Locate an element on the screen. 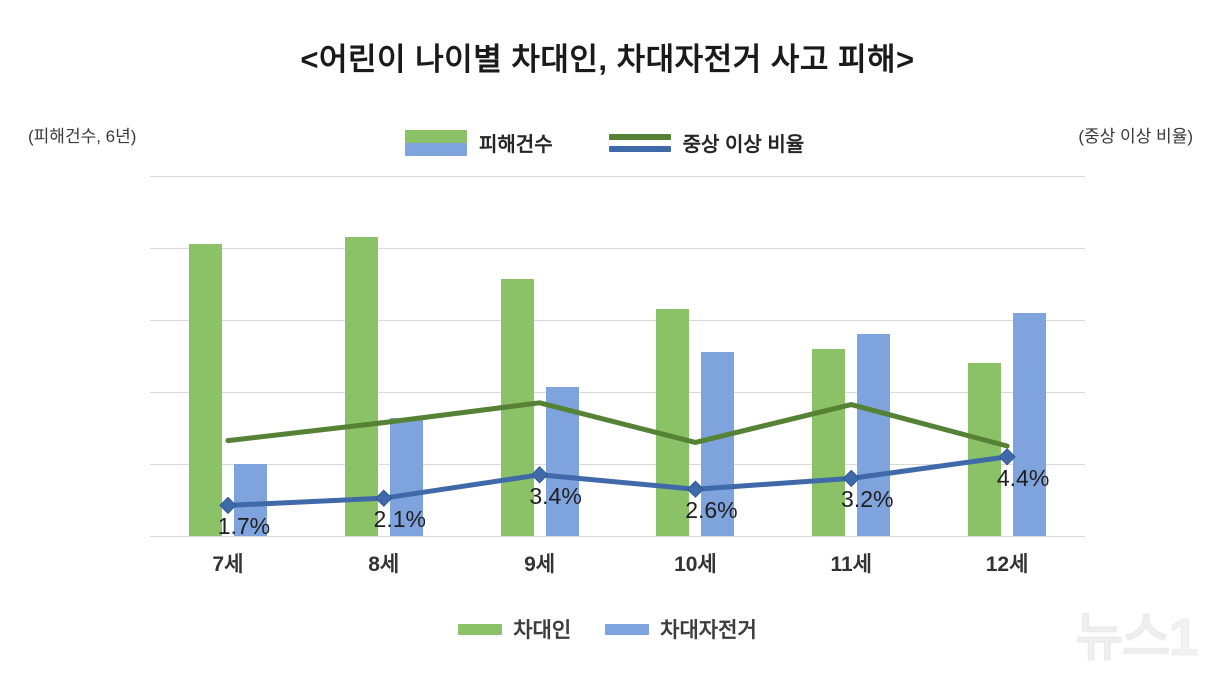  legend-item-car-pedestrian: 차대인 is located at coordinates (514, 629).